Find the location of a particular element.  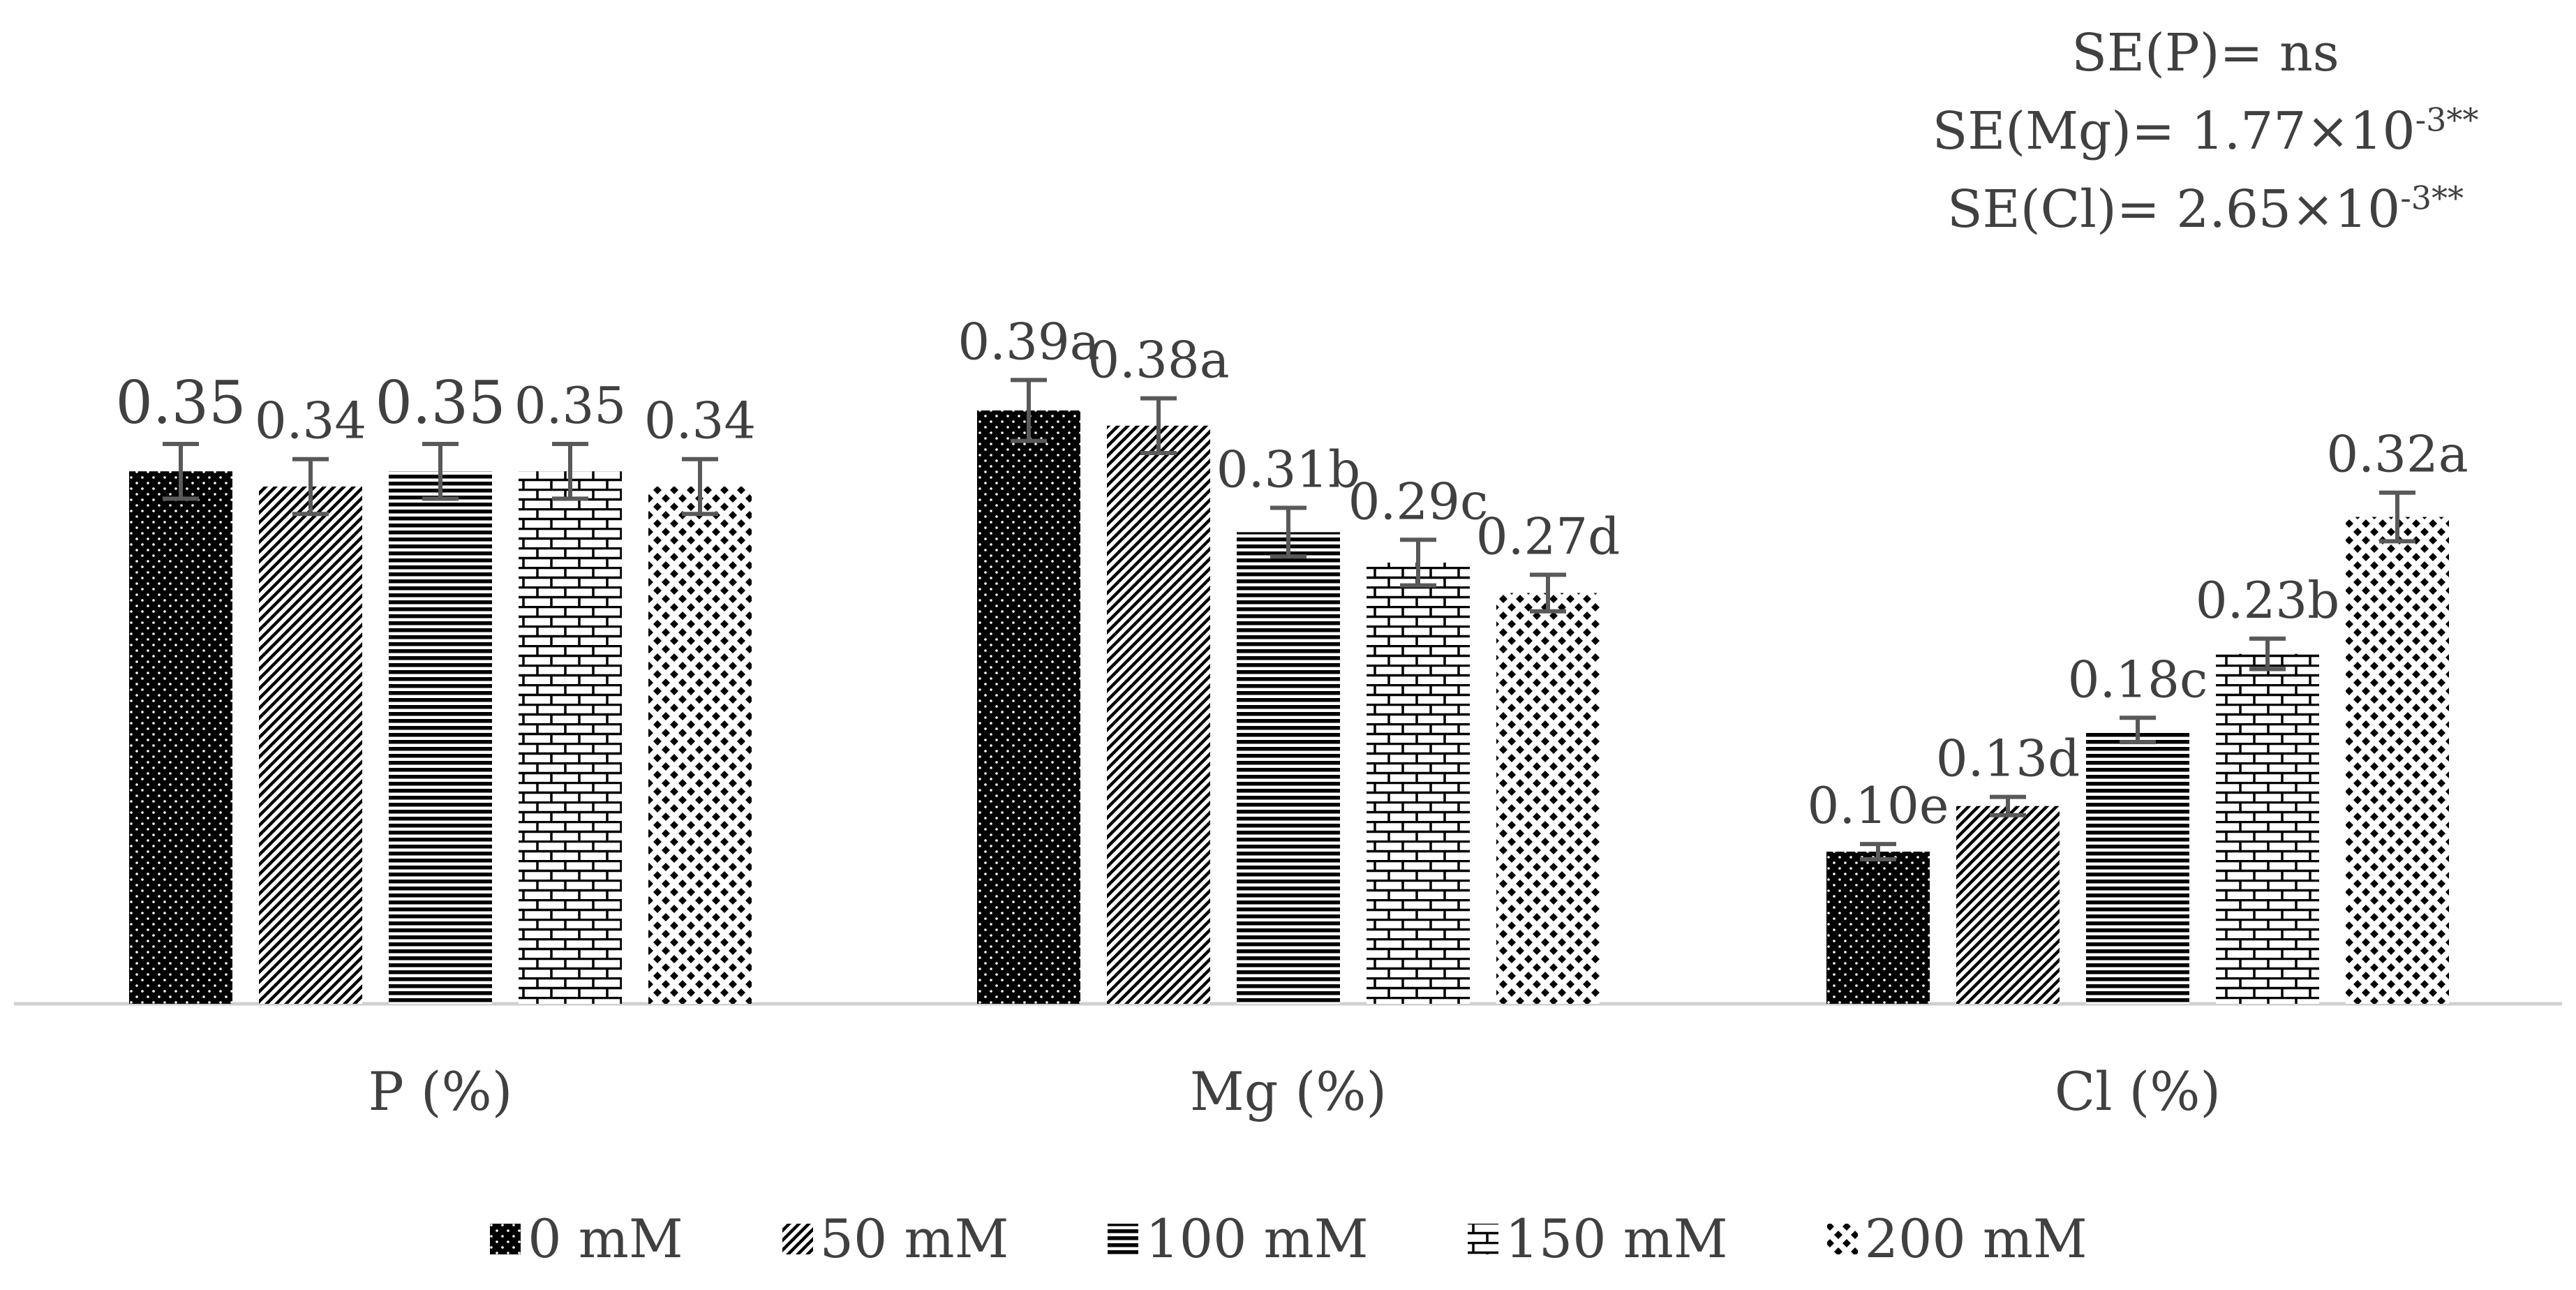

category-label: Mg (%) is located at coordinates (1288, 1091).